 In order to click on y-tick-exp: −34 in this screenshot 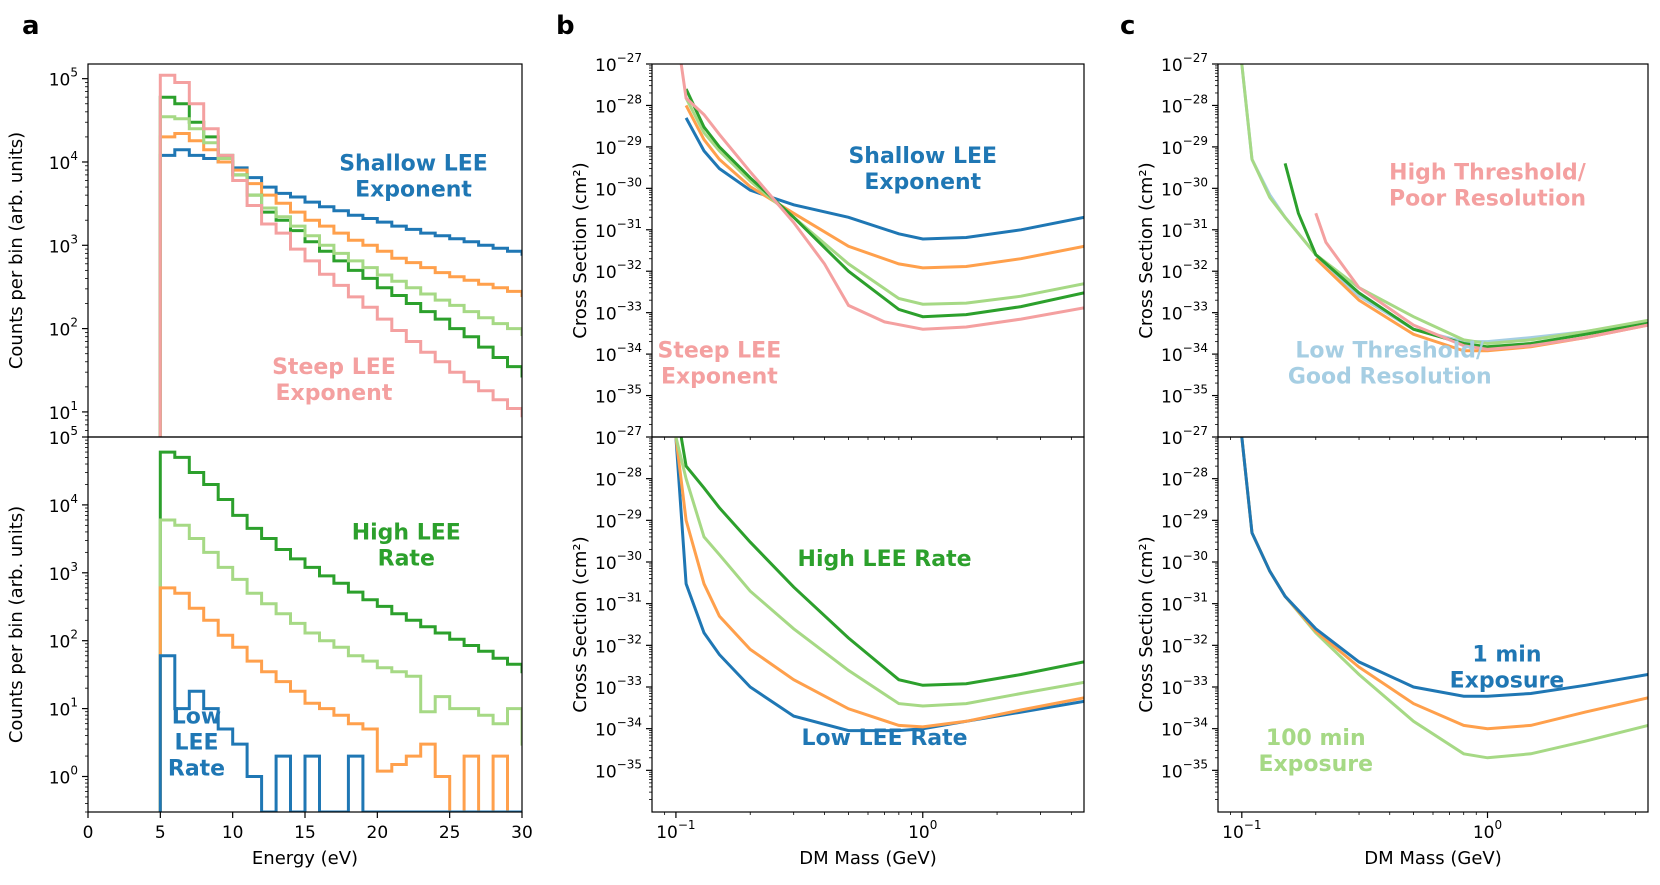, I will do `click(629, 348)`.